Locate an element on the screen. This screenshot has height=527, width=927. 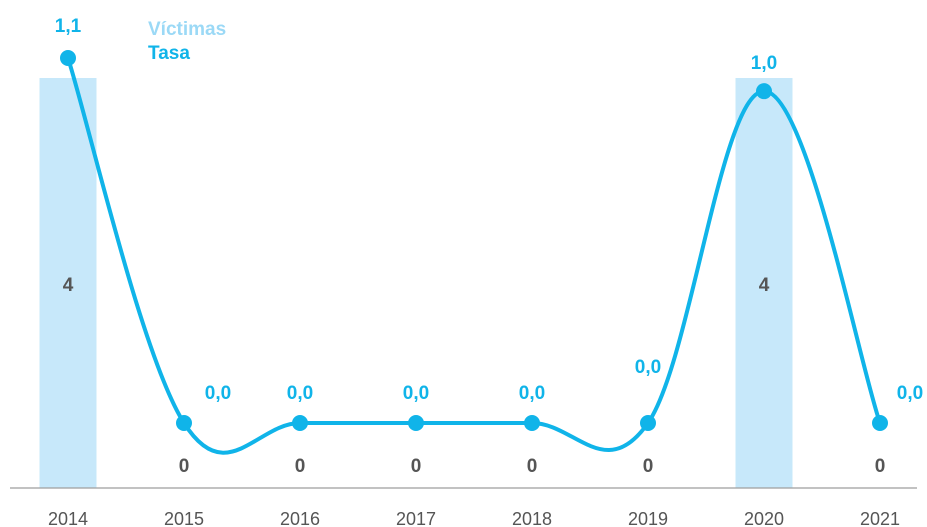
tasa-label-2016: 0,0 is located at coordinates (300, 393).